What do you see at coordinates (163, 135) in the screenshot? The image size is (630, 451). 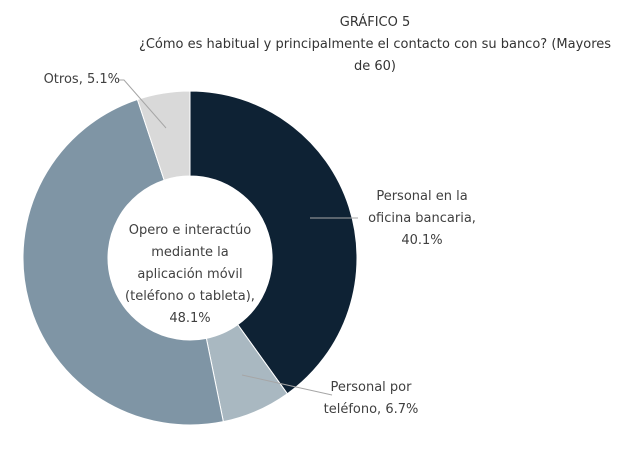 I see `donut-slice` at bounding box center [163, 135].